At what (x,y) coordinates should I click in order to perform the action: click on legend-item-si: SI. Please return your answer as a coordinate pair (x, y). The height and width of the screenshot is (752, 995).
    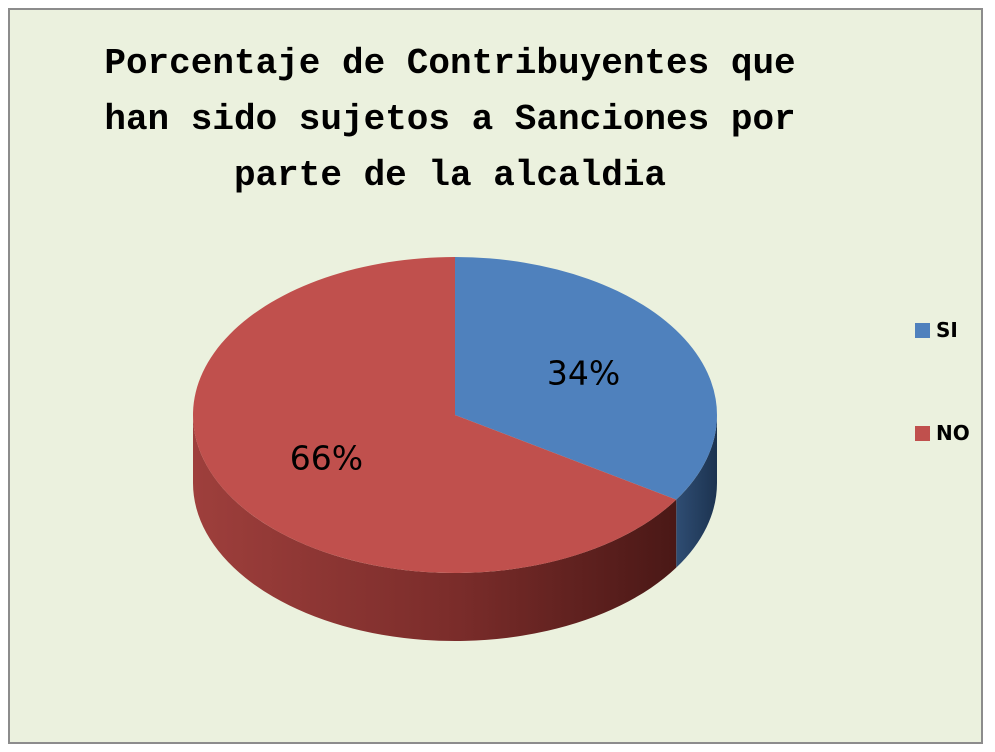
    Looking at the image, I should click on (942, 330).